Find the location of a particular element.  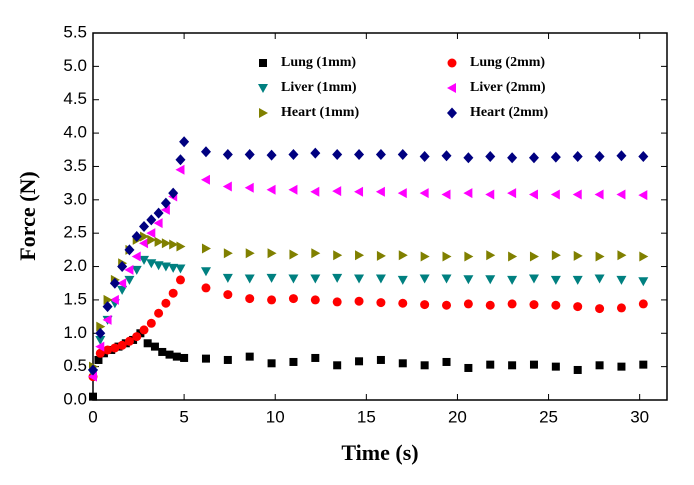

x-tick-label: 25 is located at coordinates (548, 416).